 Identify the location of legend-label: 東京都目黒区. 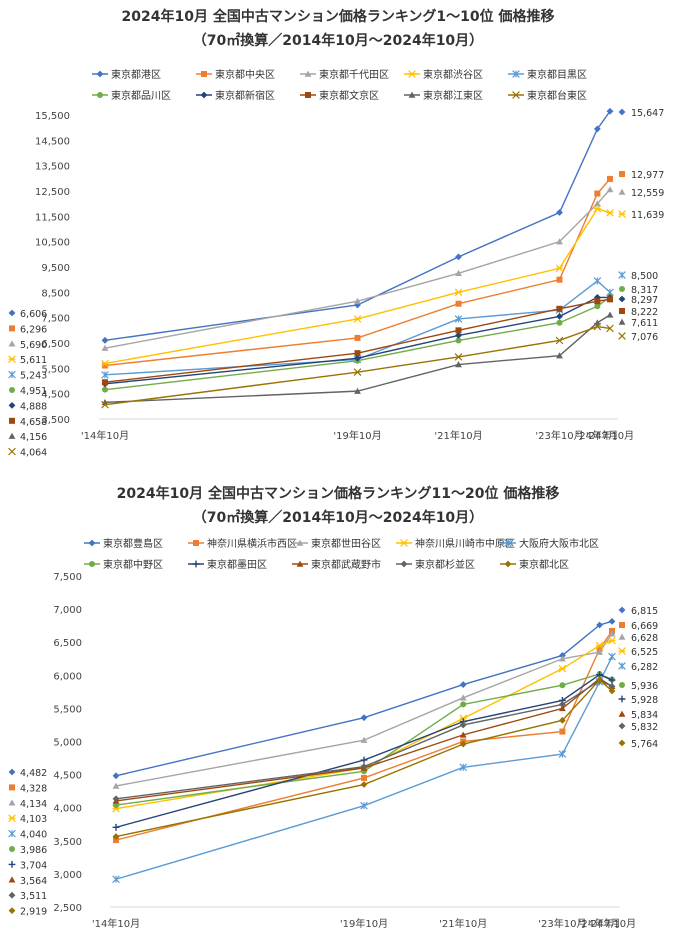
(557, 74).